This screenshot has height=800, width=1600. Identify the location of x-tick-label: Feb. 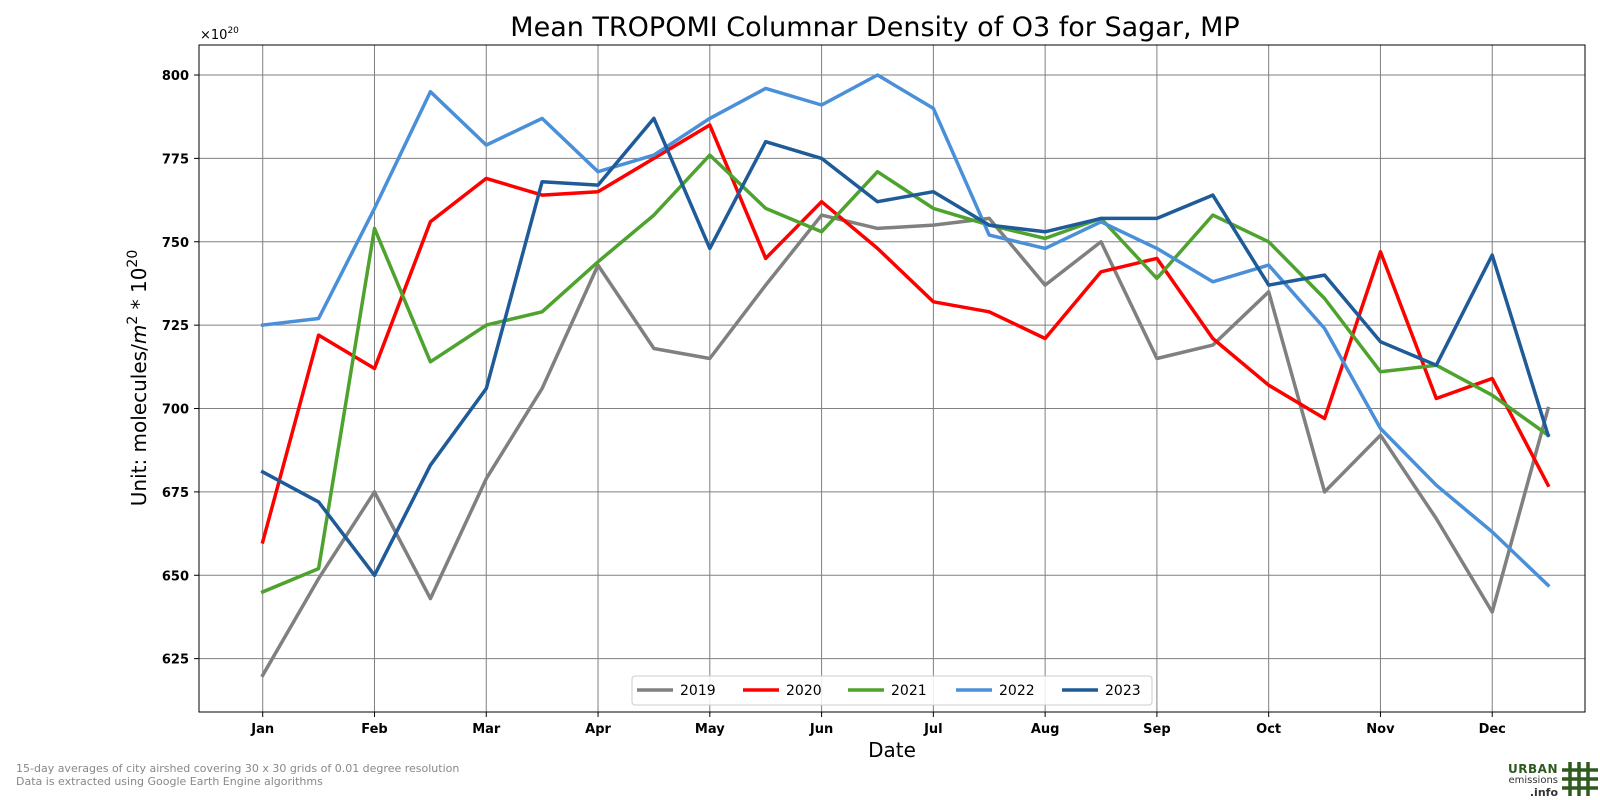
(374, 729).